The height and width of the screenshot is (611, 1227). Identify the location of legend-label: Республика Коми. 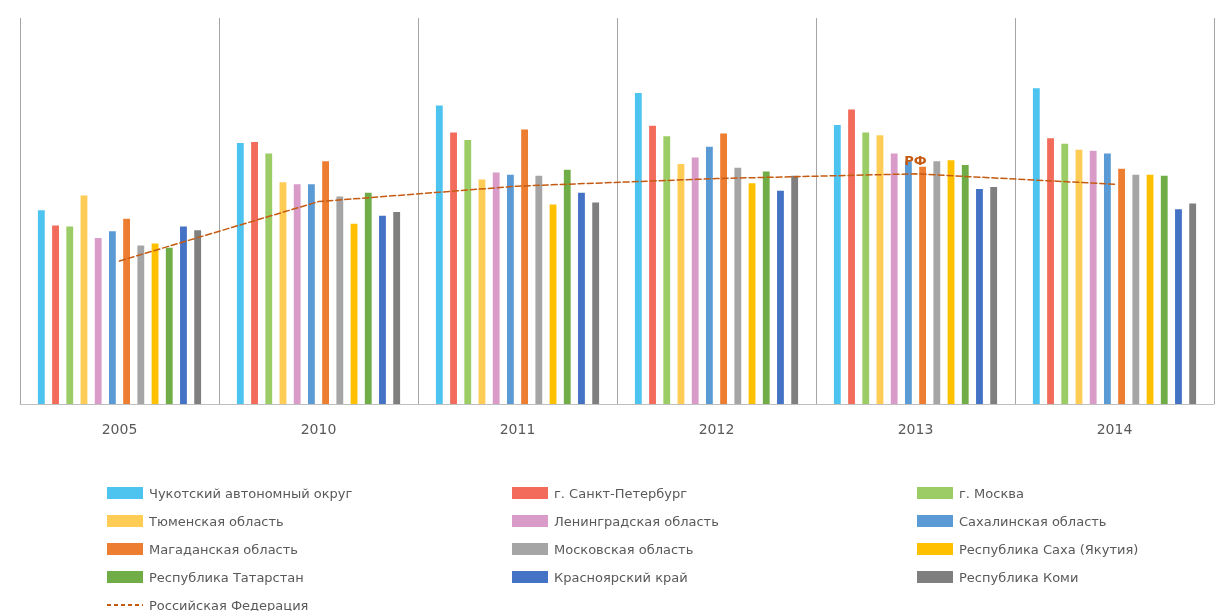
(1019, 577).